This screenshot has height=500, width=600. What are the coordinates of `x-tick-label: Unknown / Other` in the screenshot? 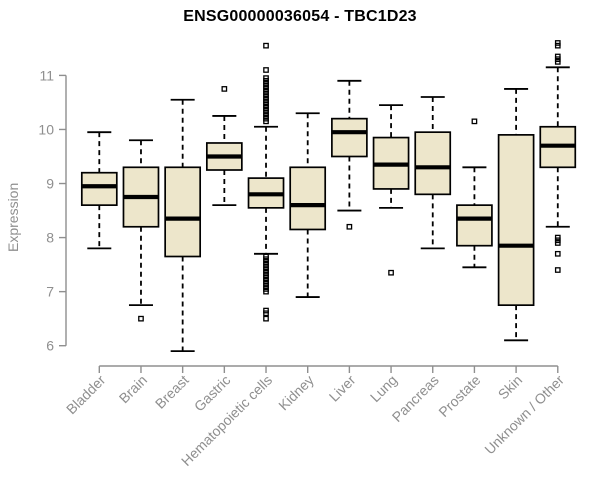 It's located at (524, 415).